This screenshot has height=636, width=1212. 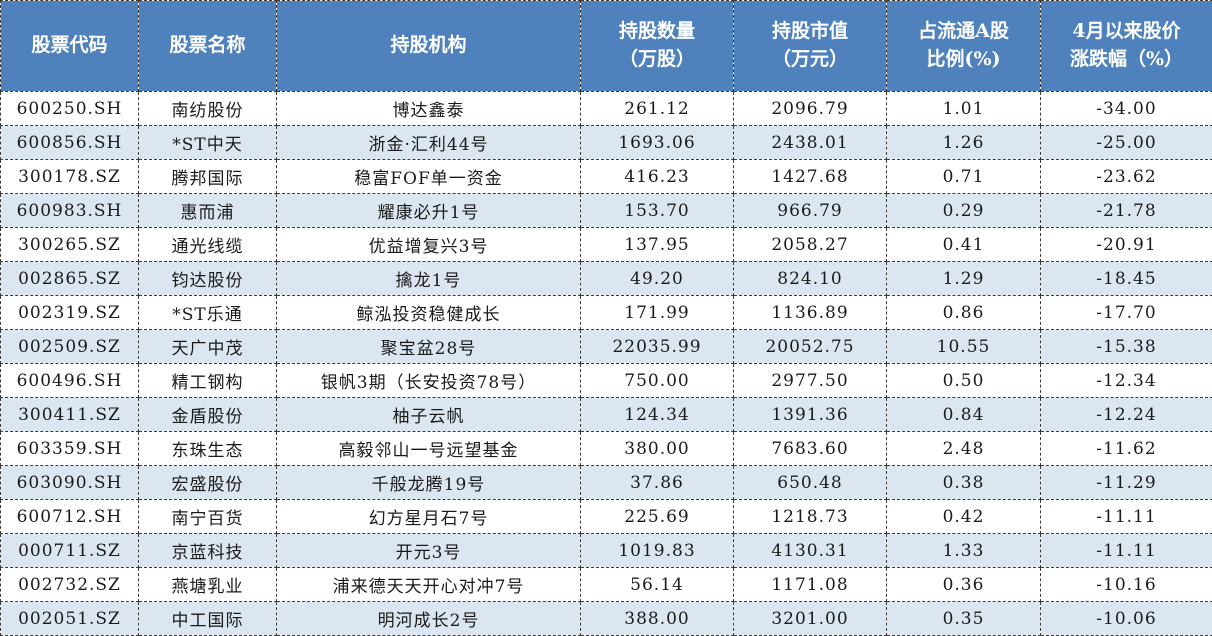 What do you see at coordinates (429, 279) in the screenshot?
I see `cell-institution: 擒龙1号` at bounding box center [429, 279].